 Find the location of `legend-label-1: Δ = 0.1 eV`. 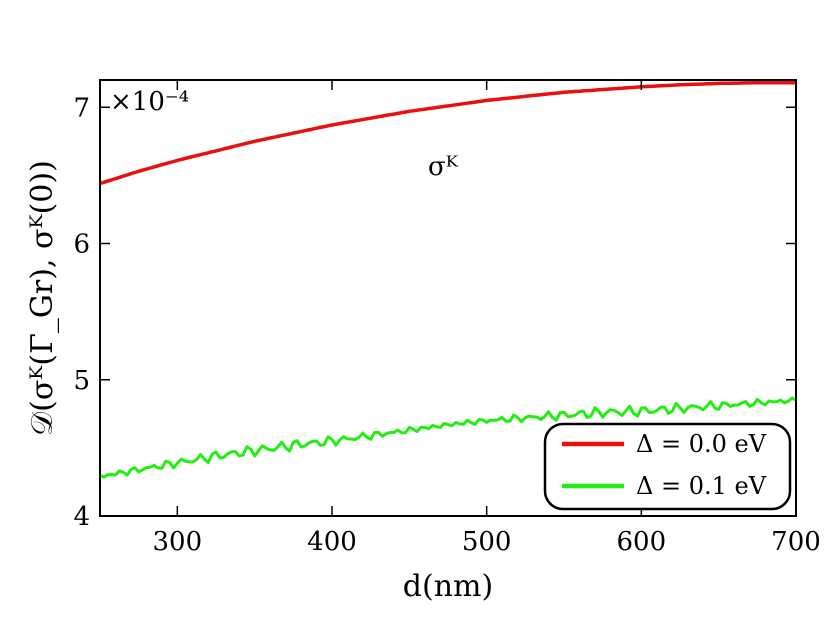

legend-label-1: Δ = 0.1 eV is located at coordinates (701, 486).